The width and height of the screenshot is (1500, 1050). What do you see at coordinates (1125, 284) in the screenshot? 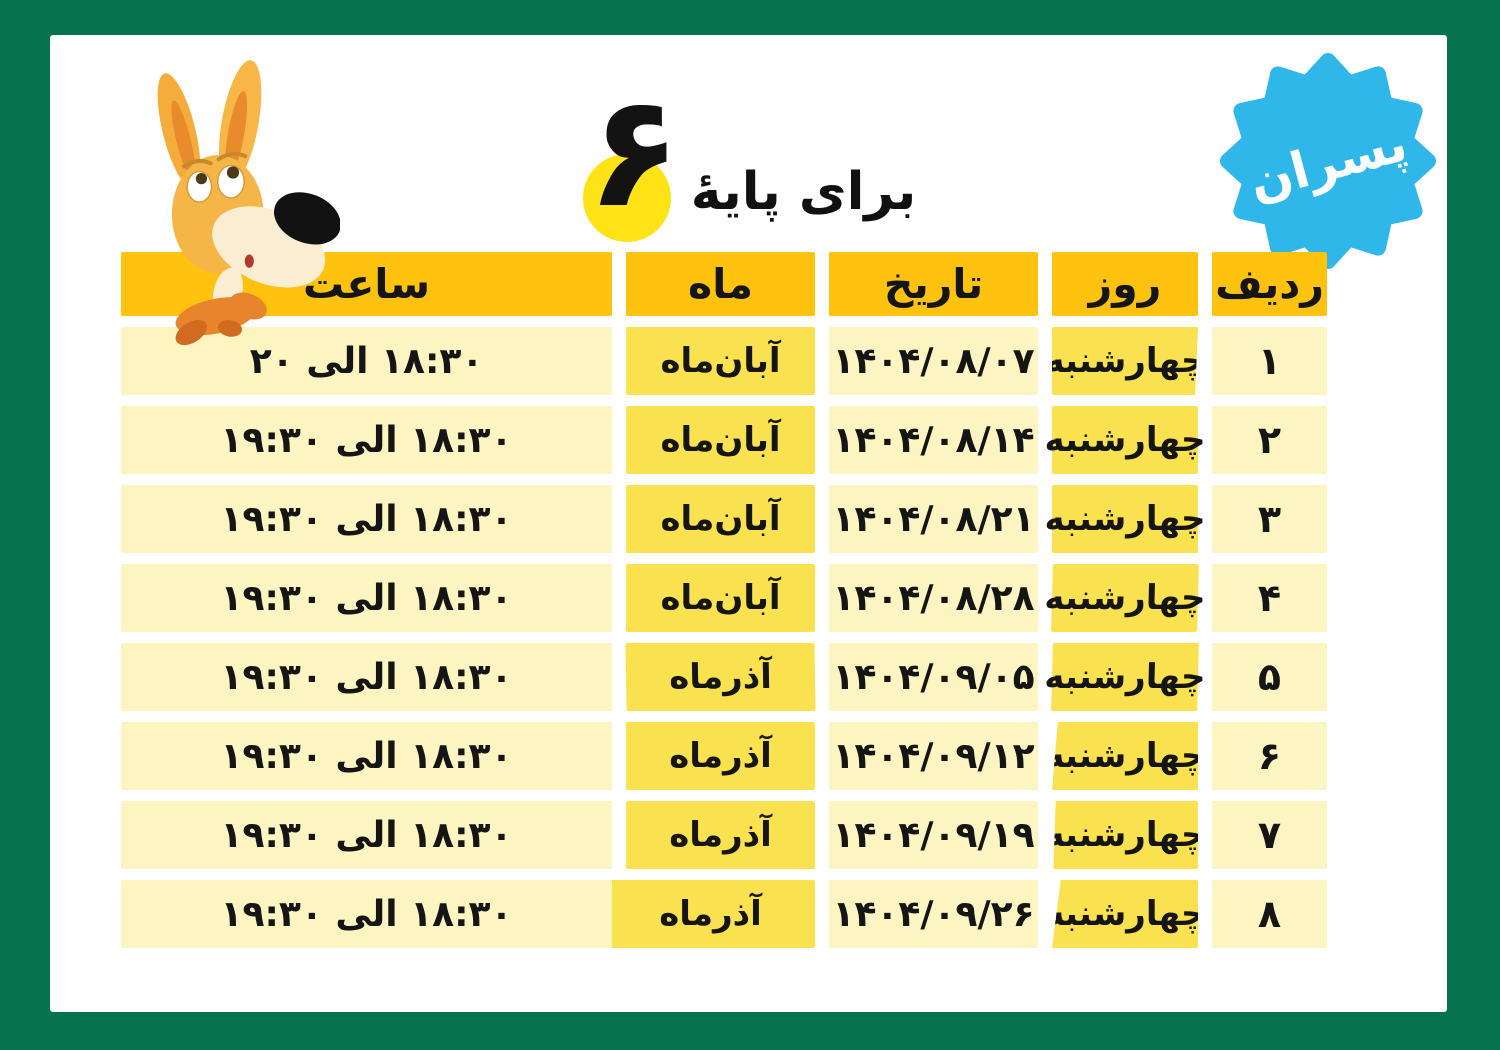
I see `header-day: روز` at bounding box center [1125, 284].